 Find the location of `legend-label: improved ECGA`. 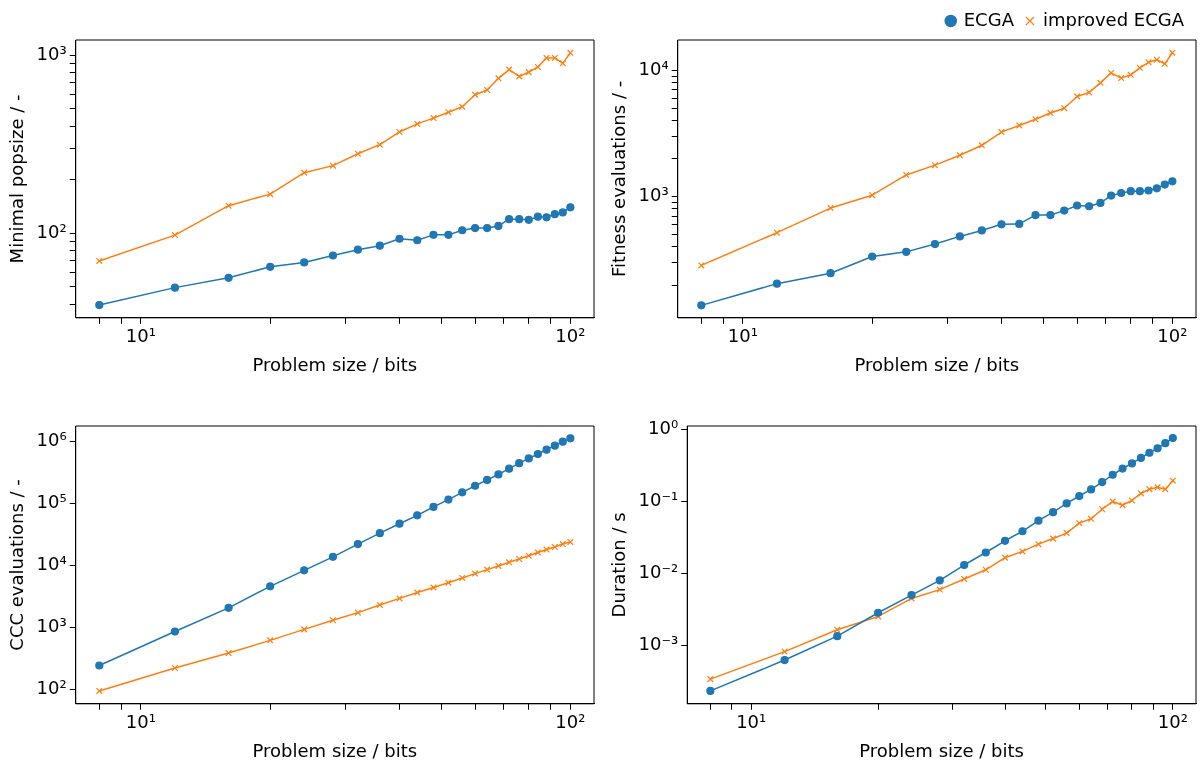

legend-label: improved ECGA is located at coordinates (1113, 19).